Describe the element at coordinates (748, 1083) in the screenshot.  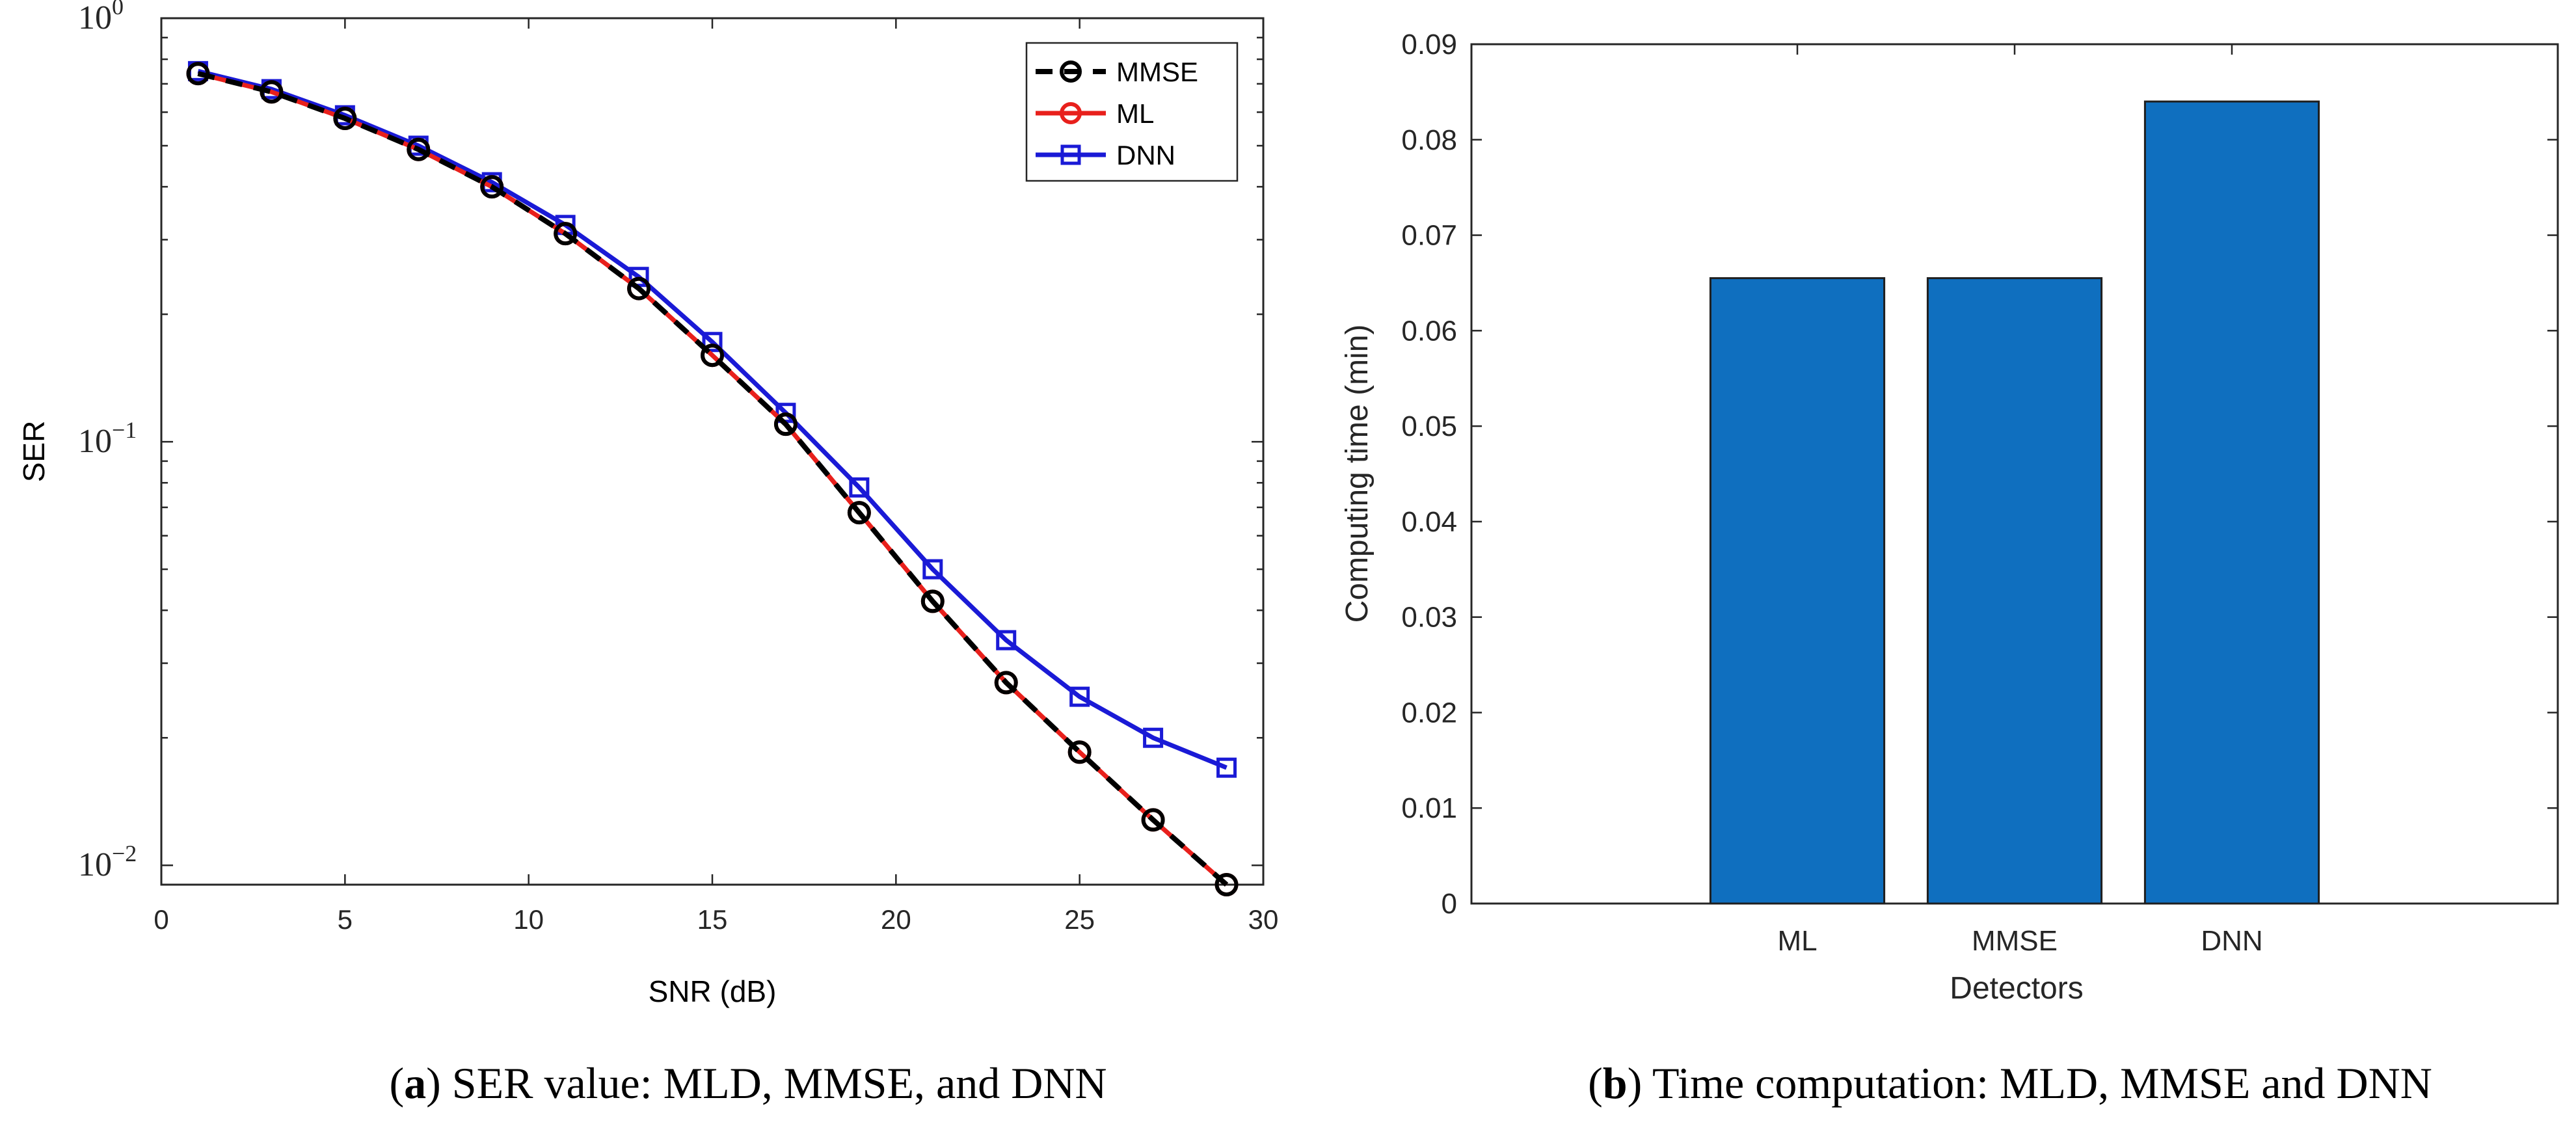
I see `caption-a: (a) SER value: MLD, MMSE, and DNN` at that location.